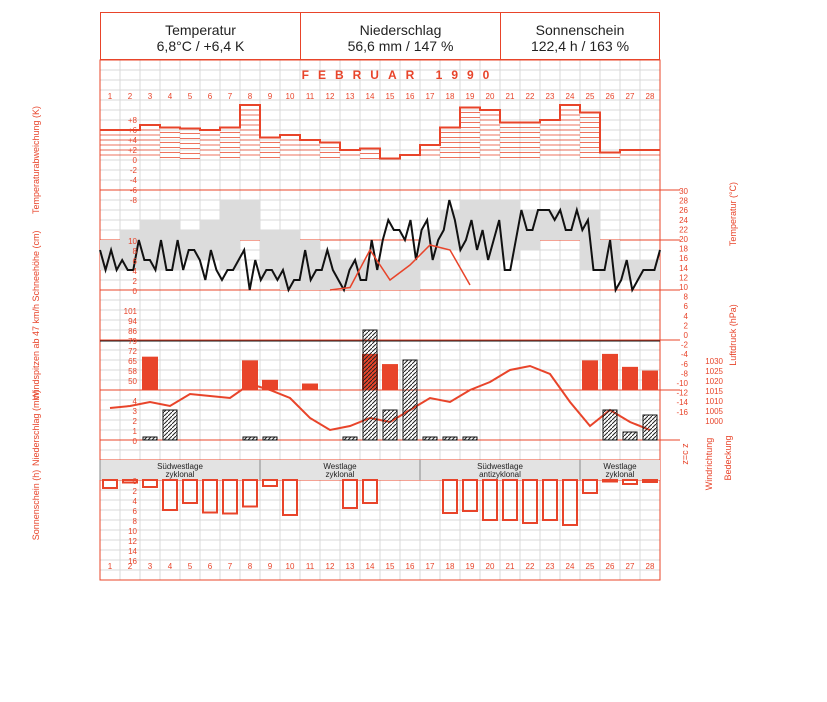 This screenshot has width=827, height=702. What do you see at coordinates (682, 412) in the screenshot?
I see `temperature-tick: -16` at bounding box center [682, 412].